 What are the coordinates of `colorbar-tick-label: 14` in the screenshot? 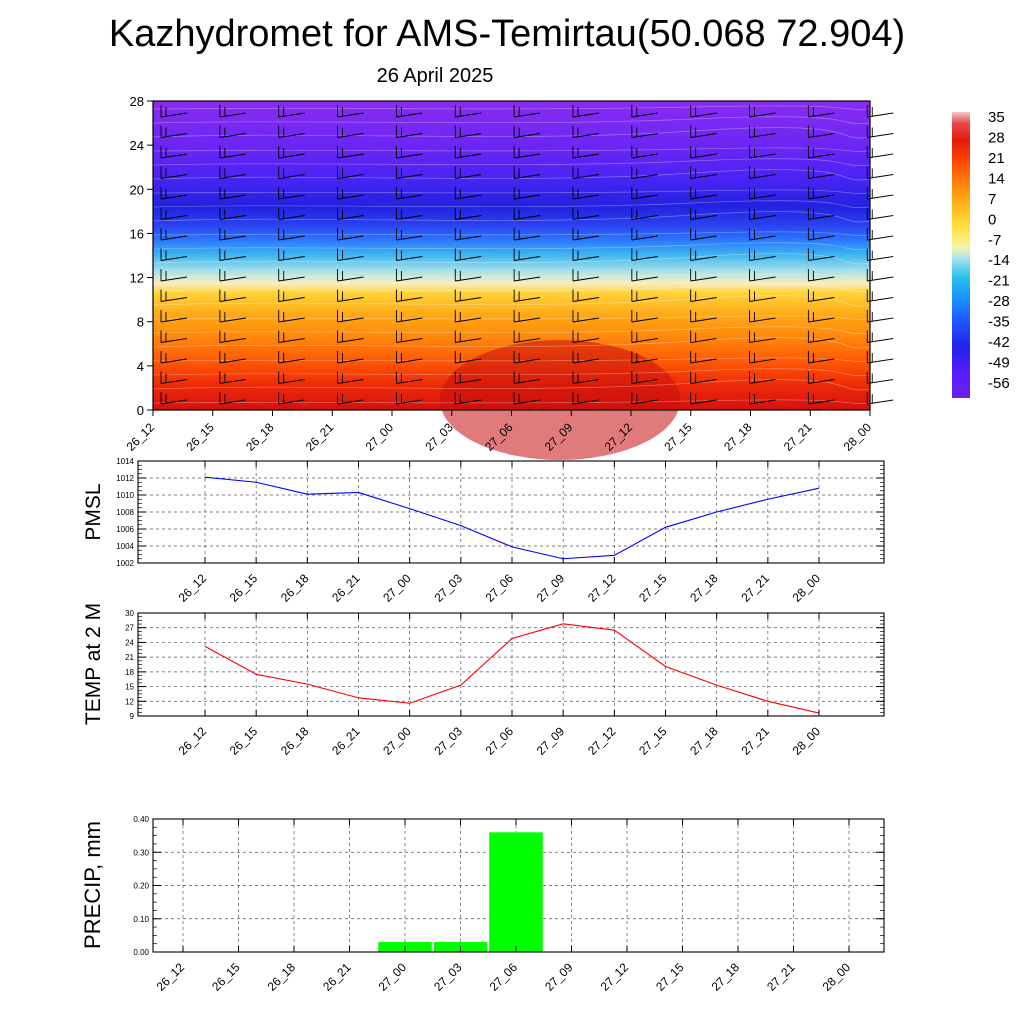 It's located at (996, 178).